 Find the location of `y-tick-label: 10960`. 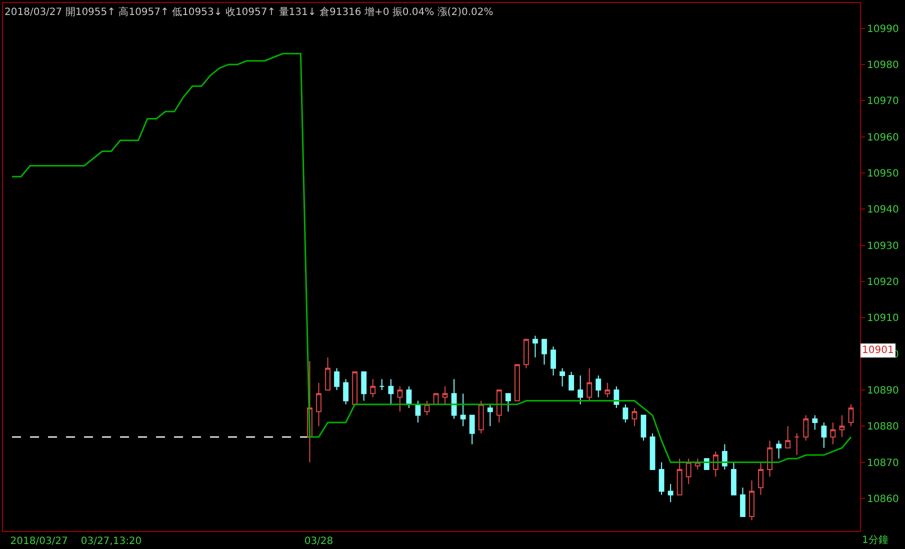

y-tick-label: 10960 is located at coordinates (883, 138).